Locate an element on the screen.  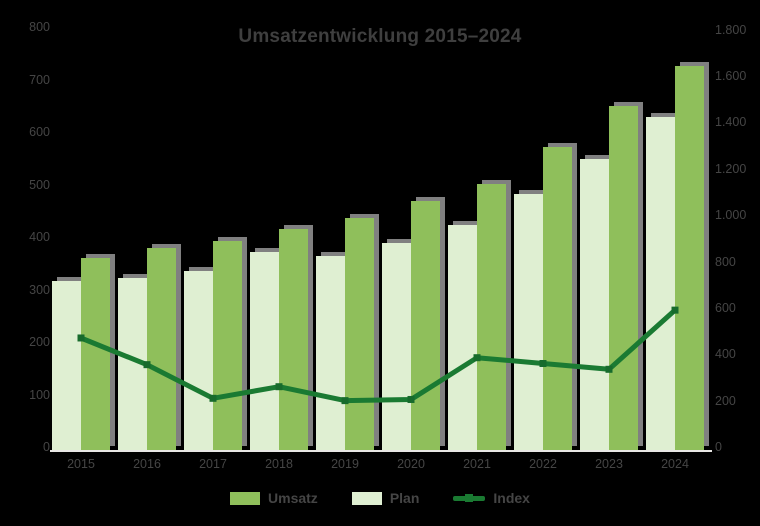
bar-umsatz-2016 is located at coordinates (161, 348).